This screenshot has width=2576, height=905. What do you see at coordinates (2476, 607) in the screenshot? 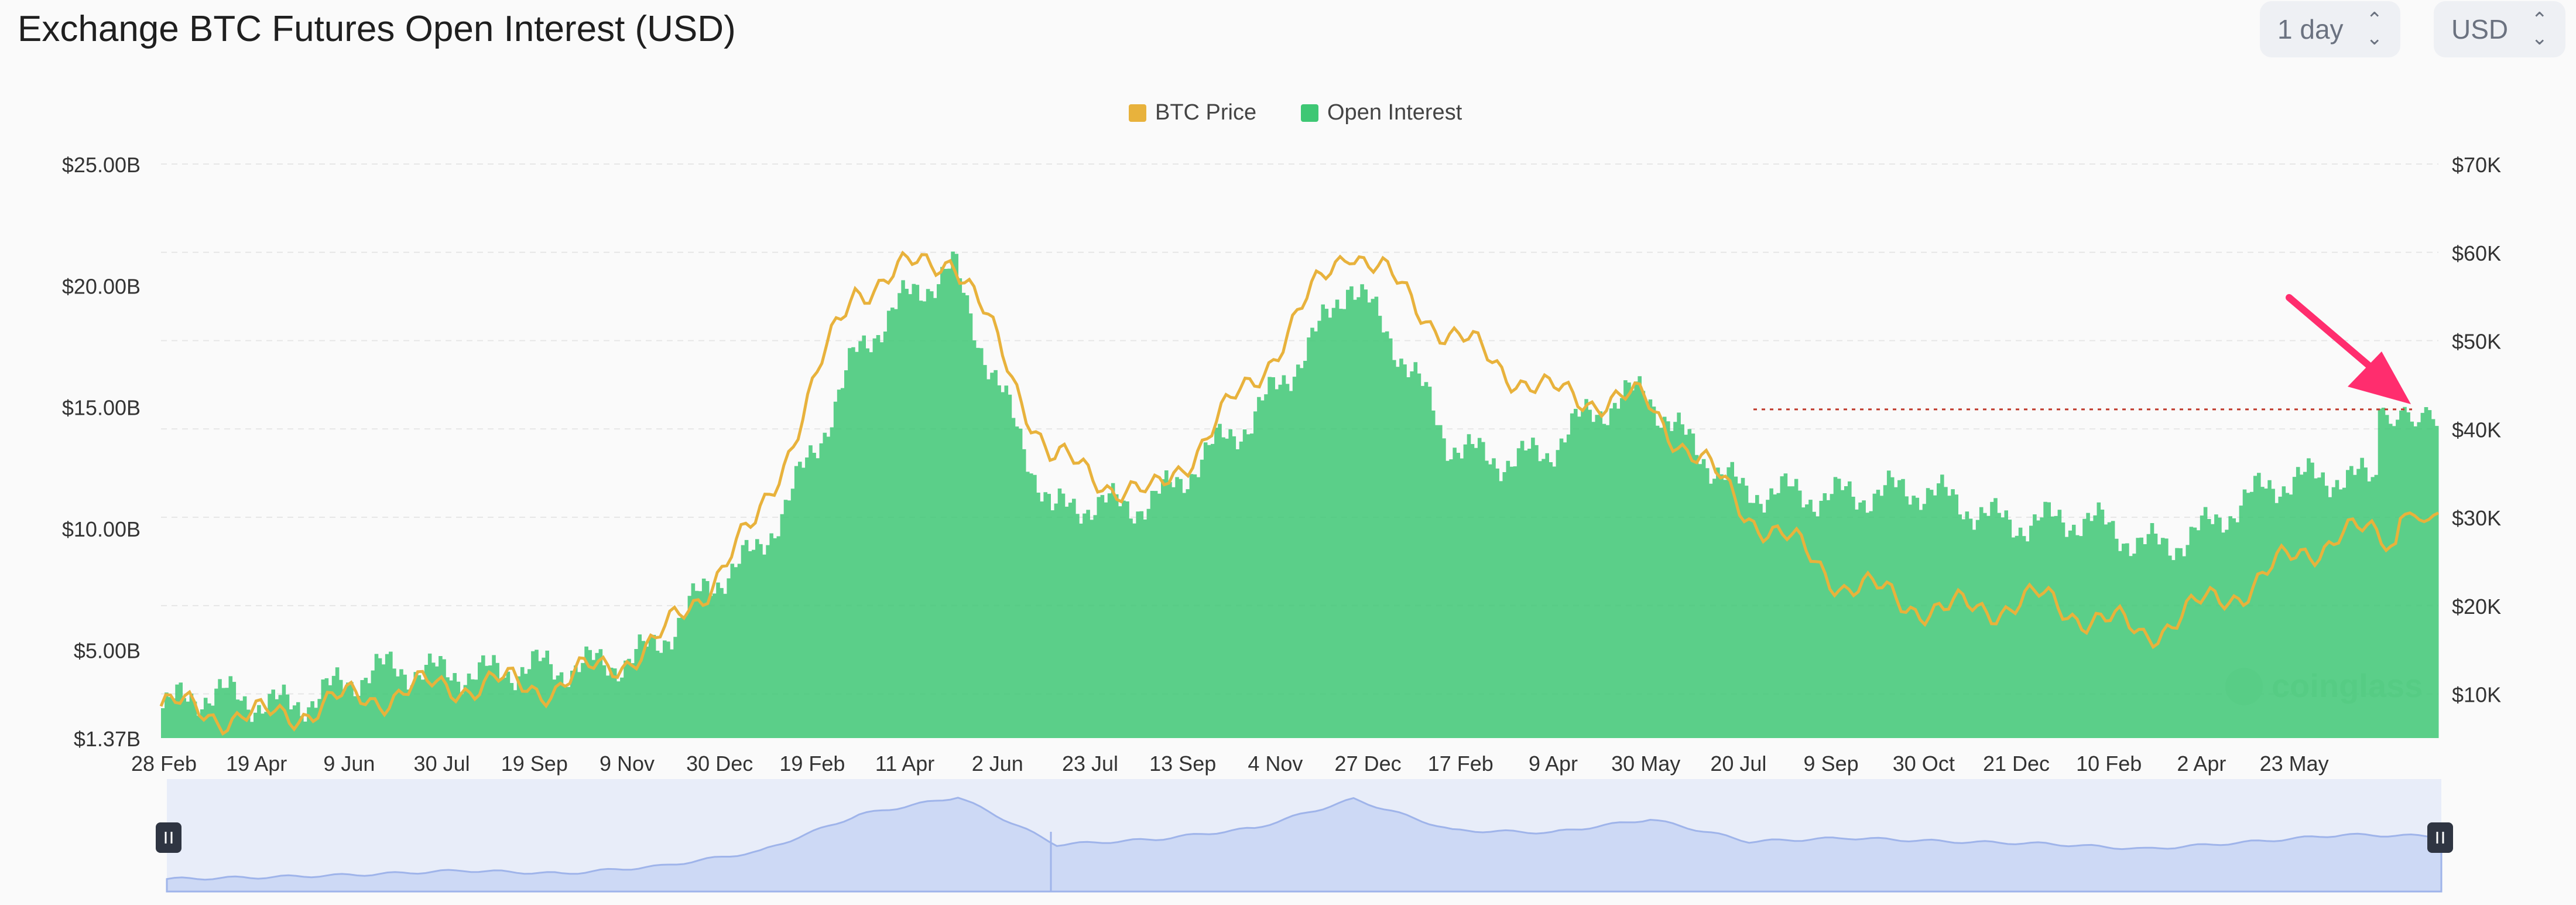
I see `right-axis-tick-label: $20K` at bounding box center [2476, 607].